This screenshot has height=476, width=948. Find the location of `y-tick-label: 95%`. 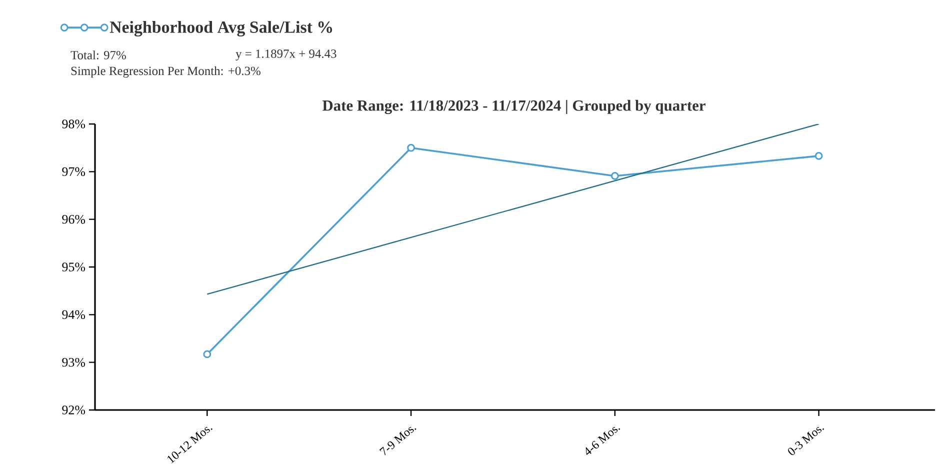

y-tick-label: 95% is located at coordinates (74, 267).